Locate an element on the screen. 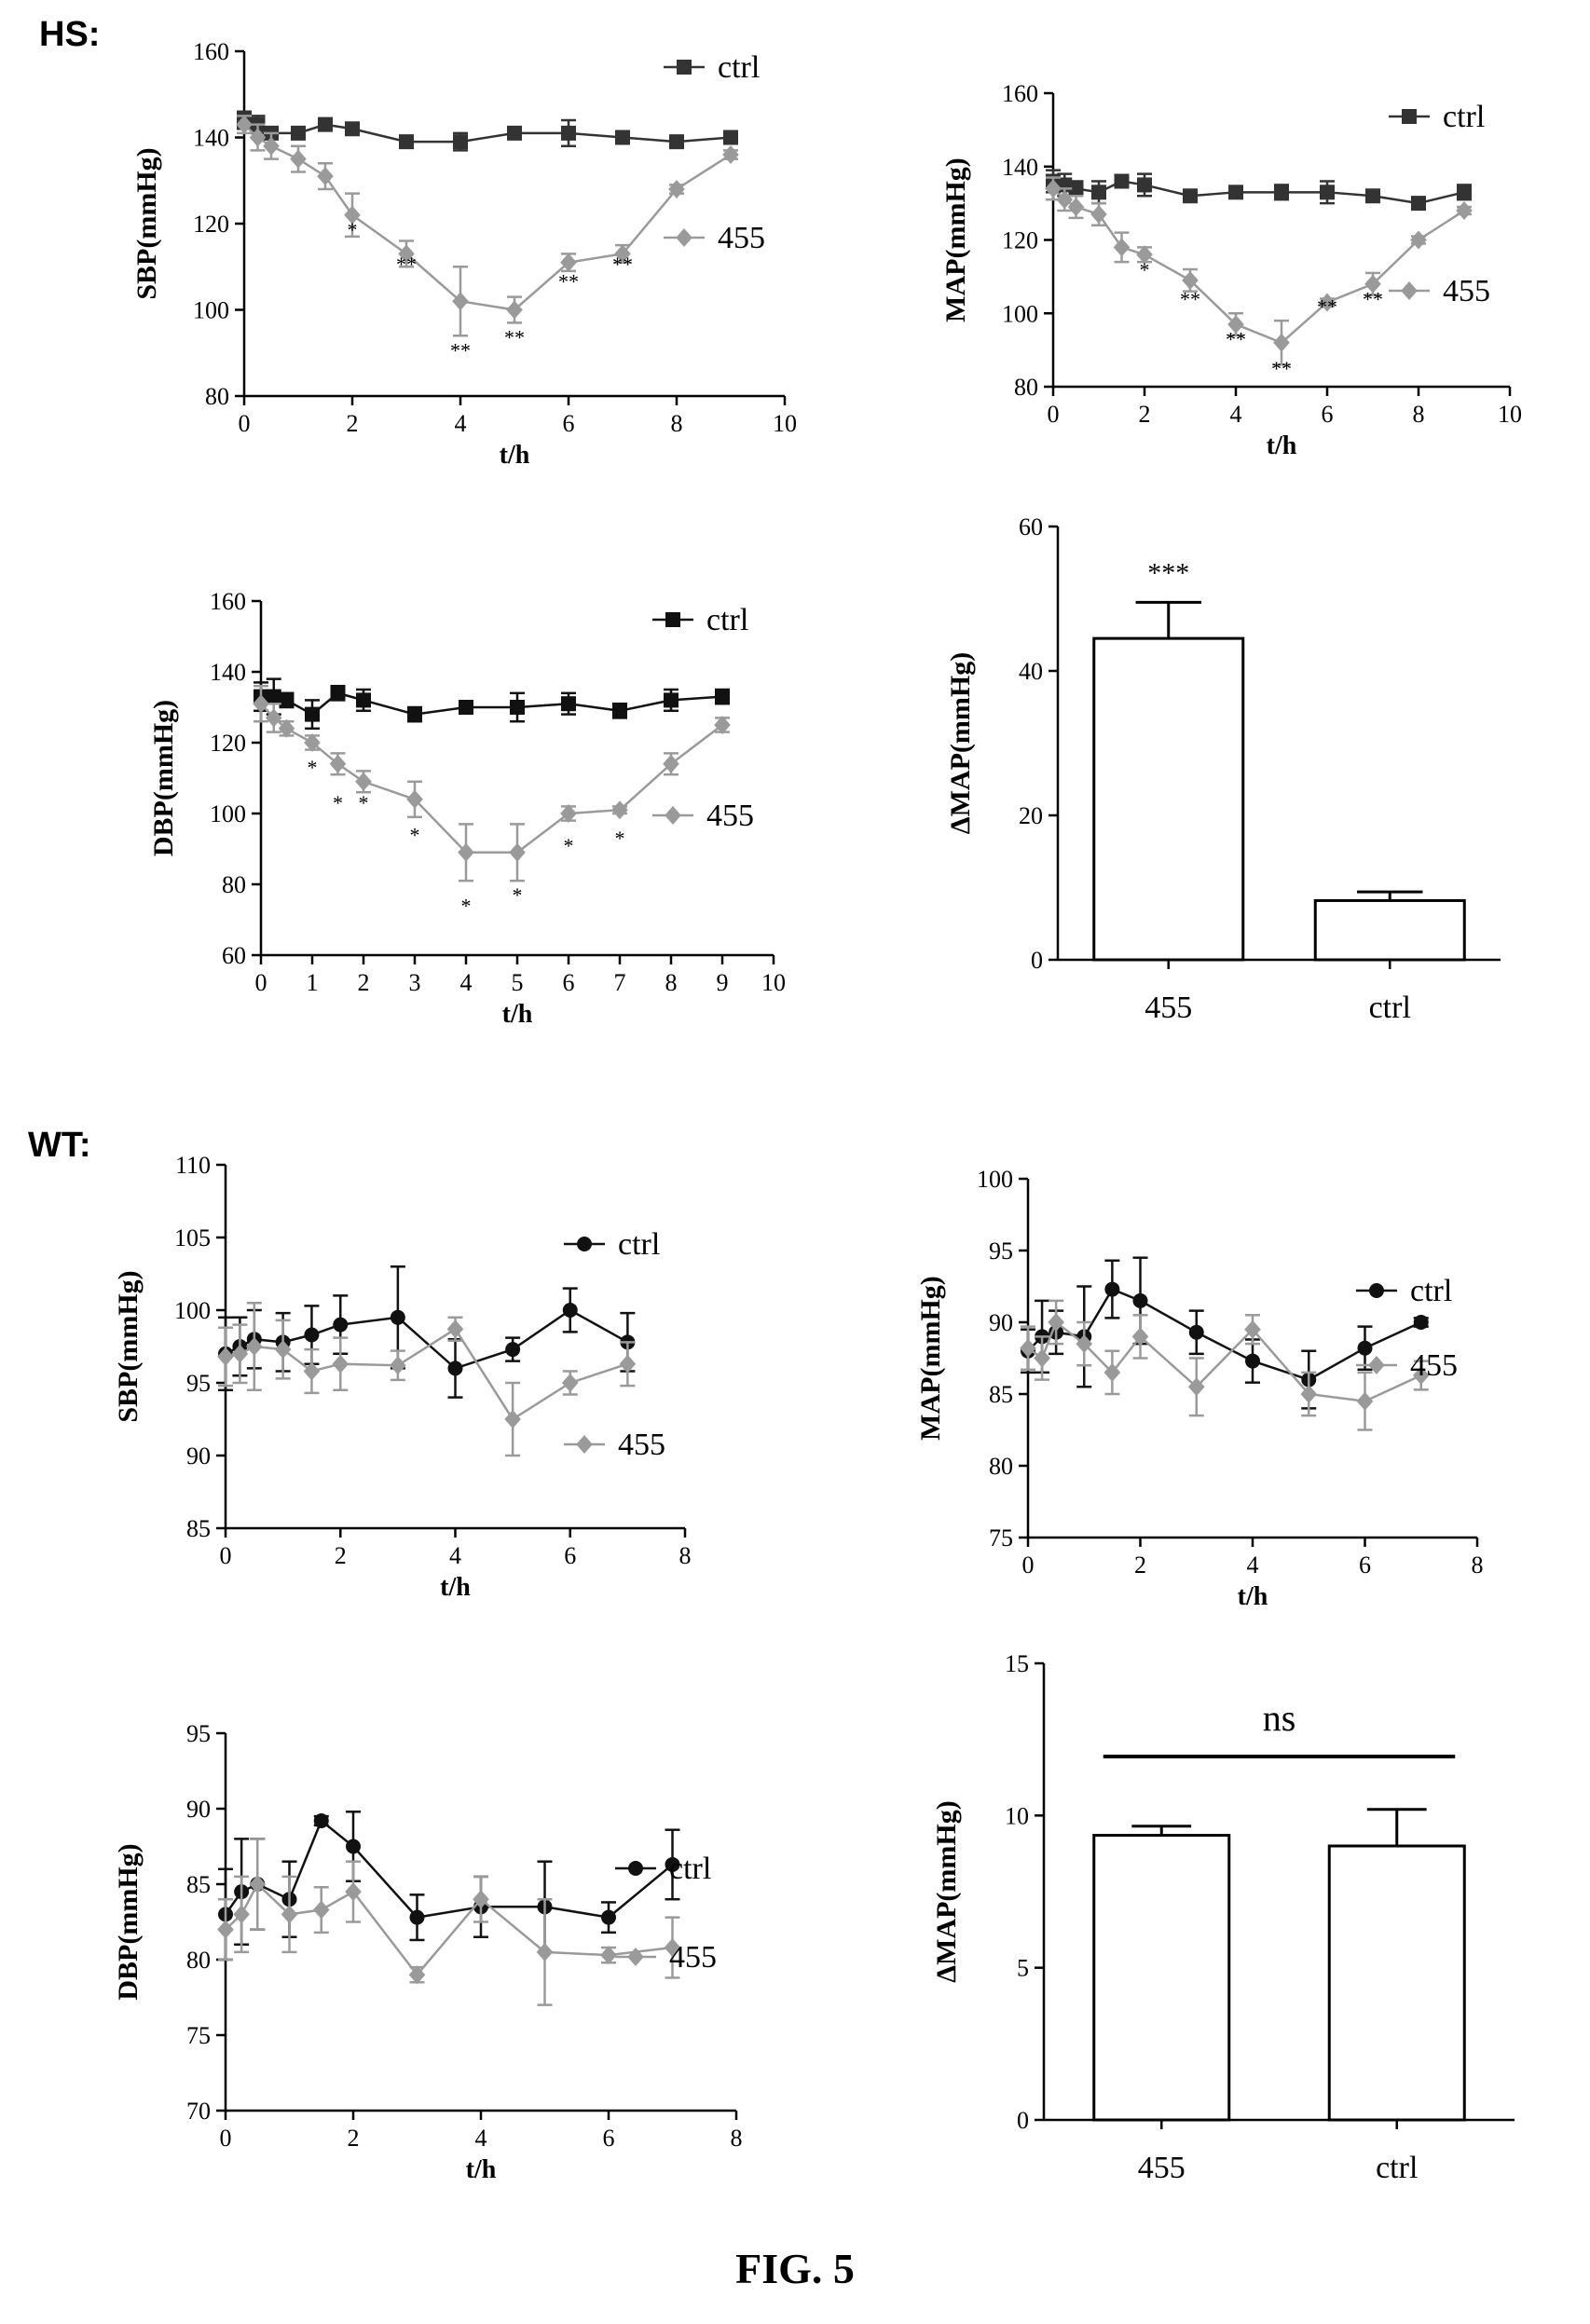 The image size is (1590, 2324). hs-dmap-chart: 0 20 40 60 ΔMAP(mmHg) 455 ctrl *** is located at coordinates (1223, 769).